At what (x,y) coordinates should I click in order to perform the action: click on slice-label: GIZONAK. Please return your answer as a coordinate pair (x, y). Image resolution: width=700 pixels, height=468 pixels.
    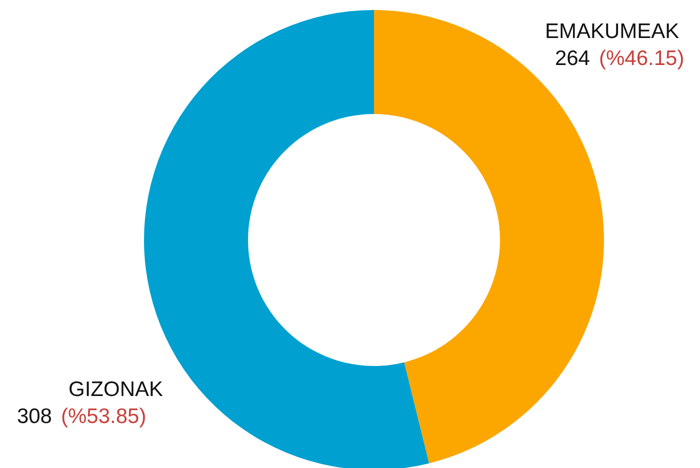
    Looking at the image, I should click on (115, 389).